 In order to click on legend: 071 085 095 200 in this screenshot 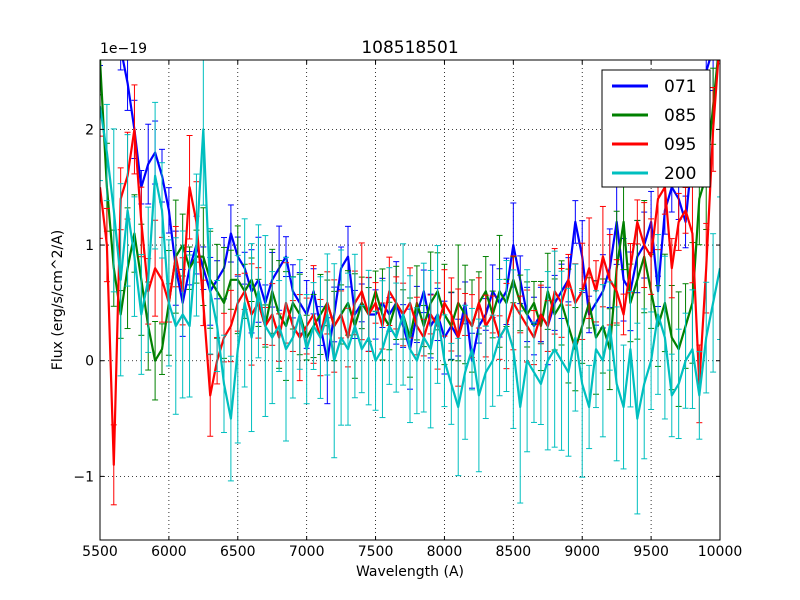, I will do `click(656, 128)`.